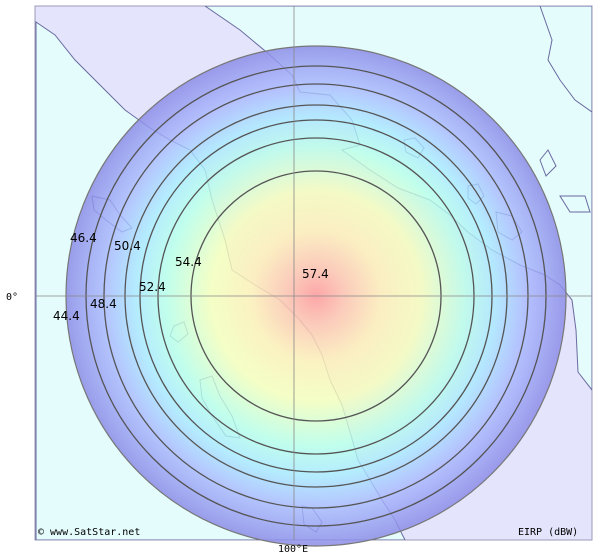 The image size is (600, 557). Describe the element at coordinates (293, 549) in the screenshot. I see `longitude-label: 100°E` at that location.